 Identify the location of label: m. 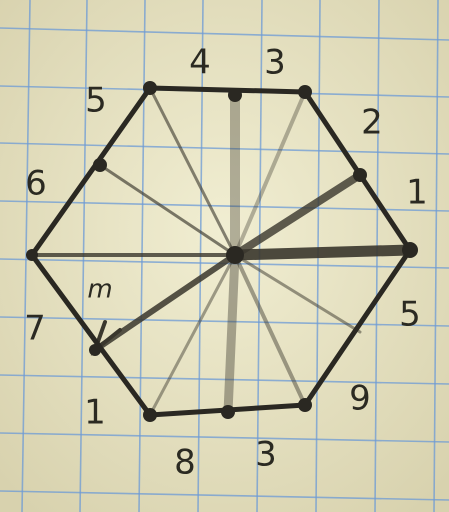
(99, 290).